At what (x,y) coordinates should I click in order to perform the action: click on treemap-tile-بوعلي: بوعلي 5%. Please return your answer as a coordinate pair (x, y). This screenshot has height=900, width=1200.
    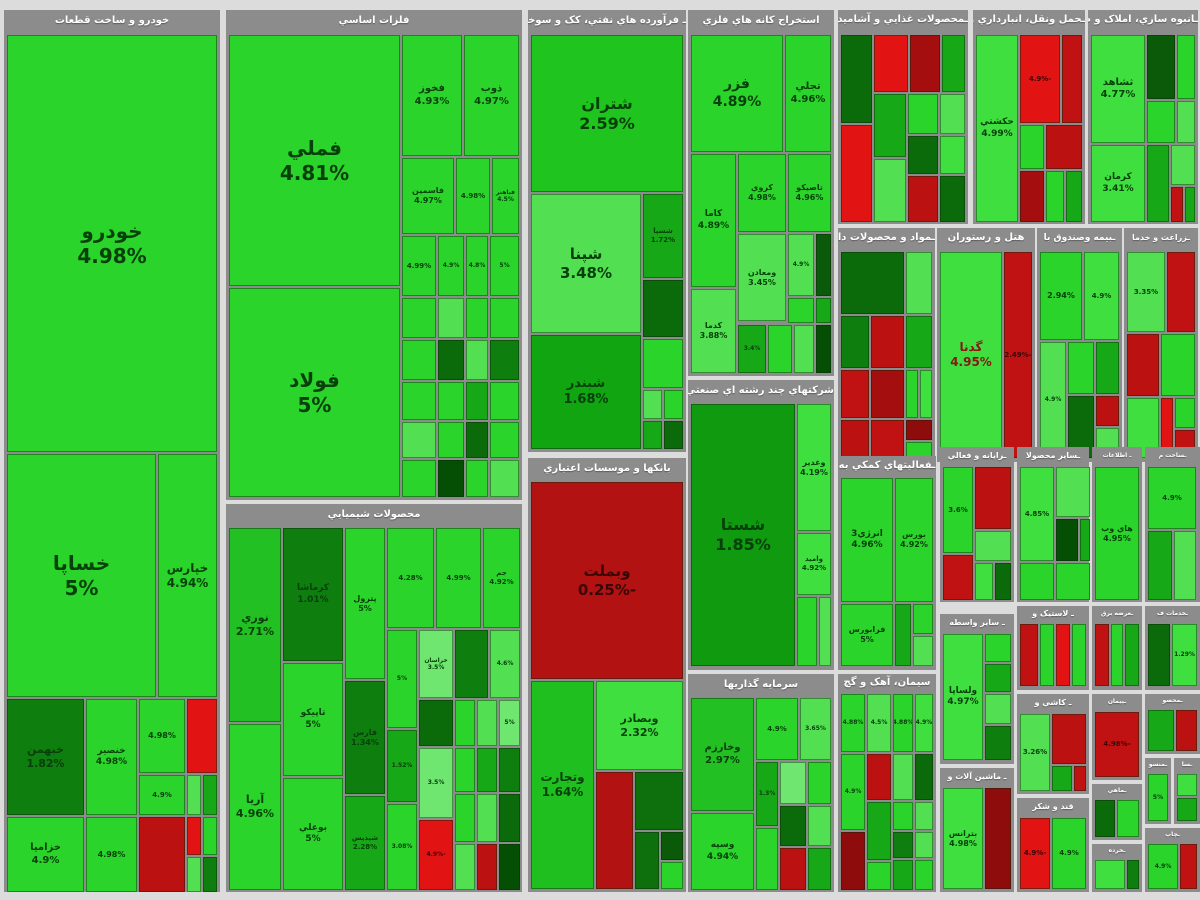
    Looking at the image, I should click on (313, 834).